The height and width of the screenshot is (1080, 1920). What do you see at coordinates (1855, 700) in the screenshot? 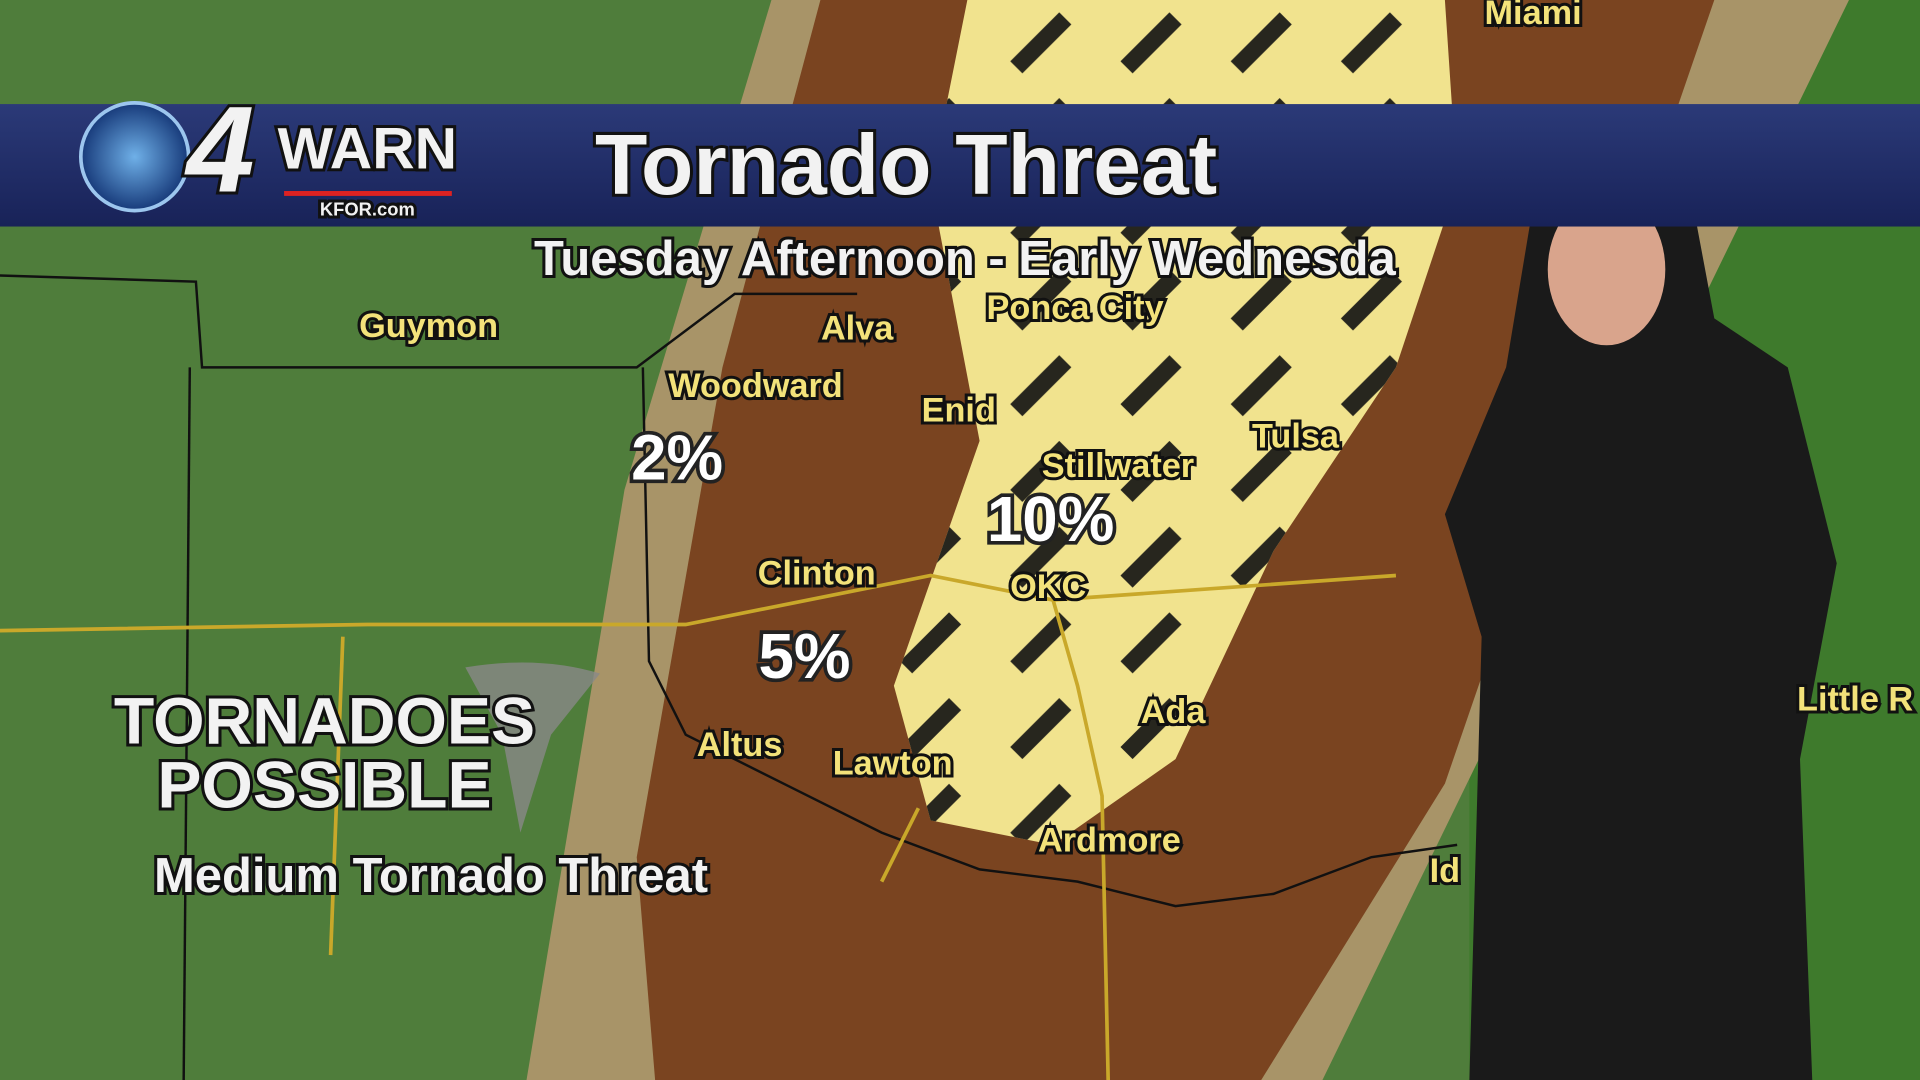
I see `city-label: Little R` at bounding box center [1855, 700].